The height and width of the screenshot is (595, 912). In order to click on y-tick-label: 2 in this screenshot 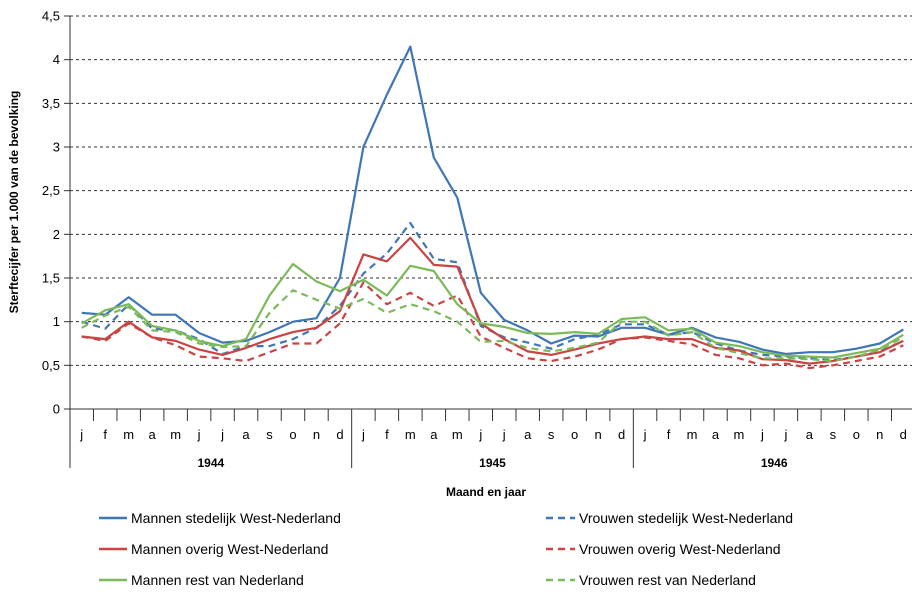, I will do `click(56, 234)`.